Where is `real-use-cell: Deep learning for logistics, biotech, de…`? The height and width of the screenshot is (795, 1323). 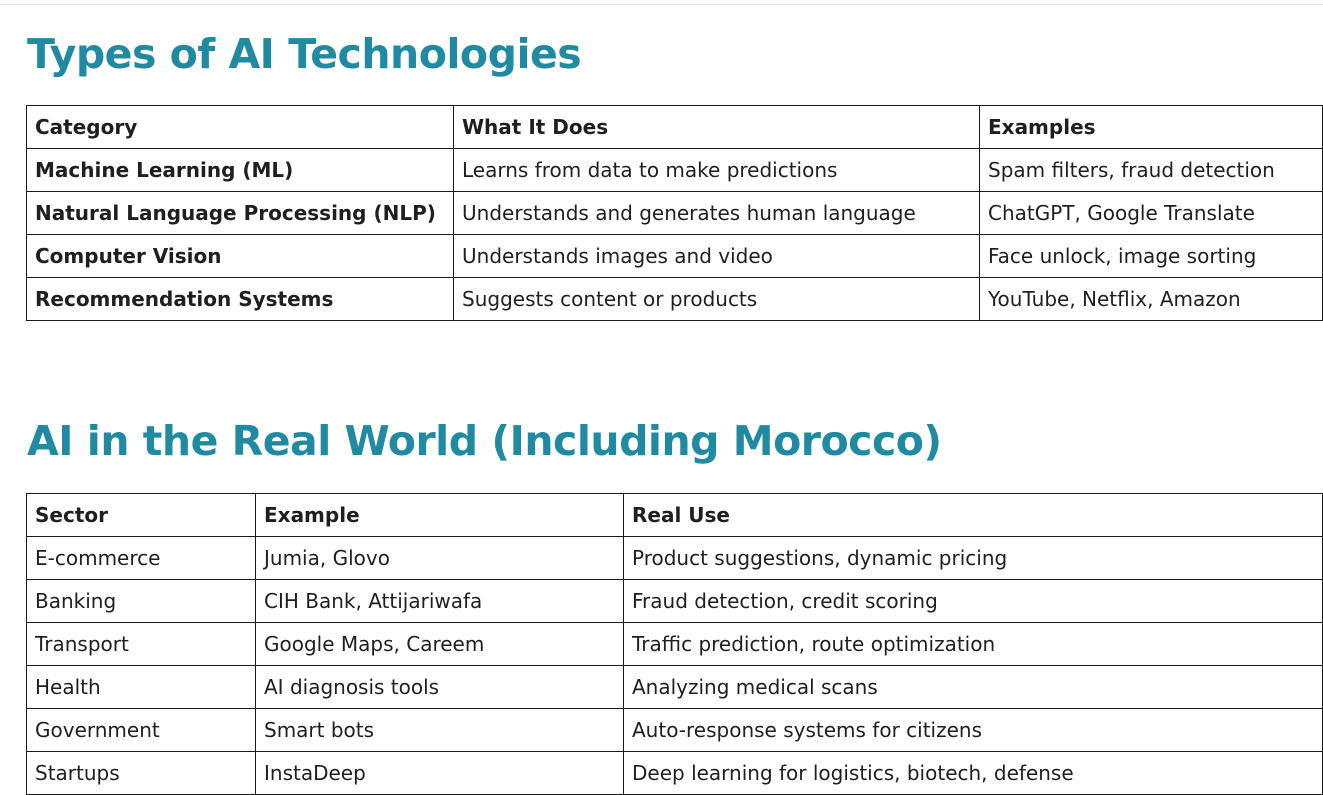
real-use-cell: Deep learning for logistics, biotech, de… is located at coordinates (973, 773).